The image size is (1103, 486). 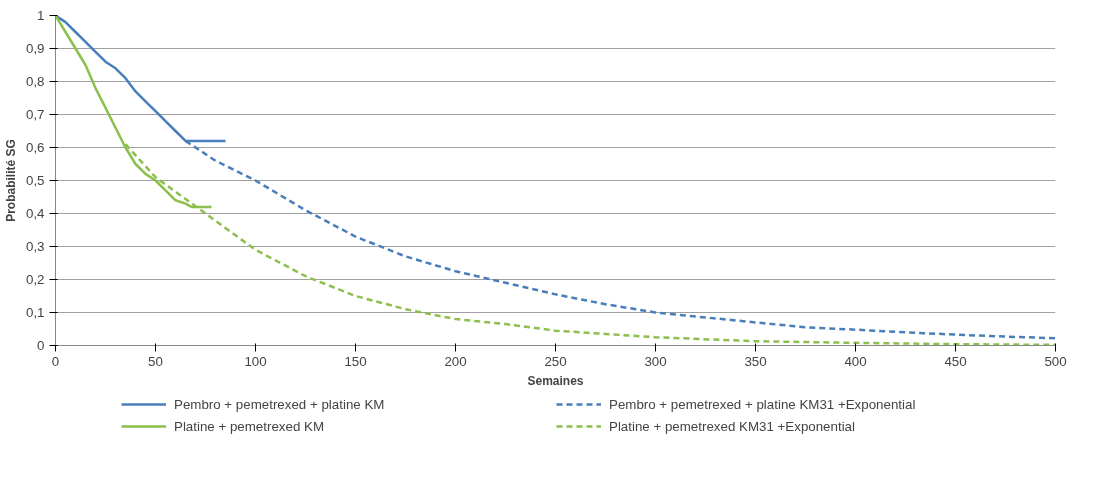 I want to click on x-tick-label: 50, so click(x=155, y=361).